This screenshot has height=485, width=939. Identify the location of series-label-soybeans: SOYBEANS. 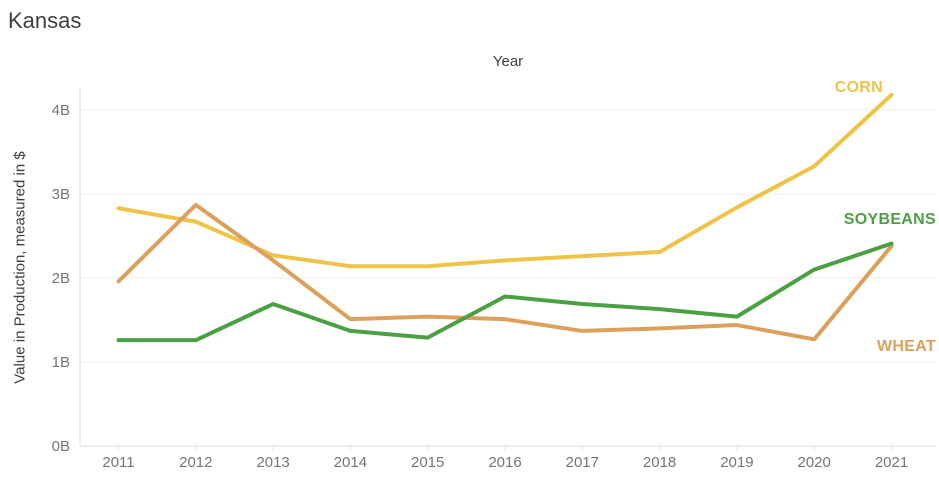
(889, 219).